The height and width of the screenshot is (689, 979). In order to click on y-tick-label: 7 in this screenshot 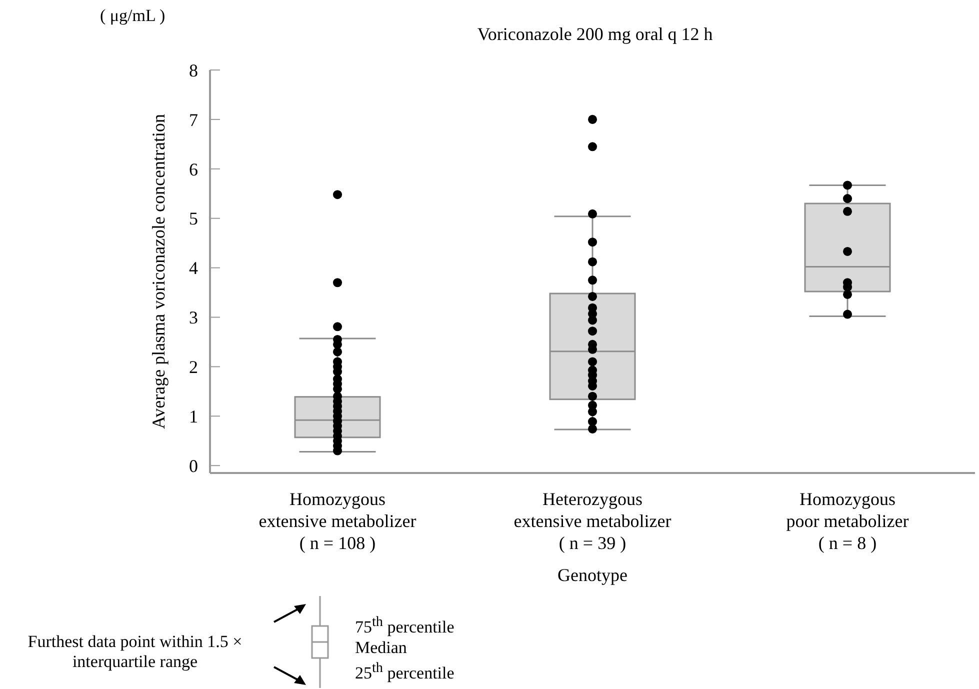, I will do `click(193, 120)`.